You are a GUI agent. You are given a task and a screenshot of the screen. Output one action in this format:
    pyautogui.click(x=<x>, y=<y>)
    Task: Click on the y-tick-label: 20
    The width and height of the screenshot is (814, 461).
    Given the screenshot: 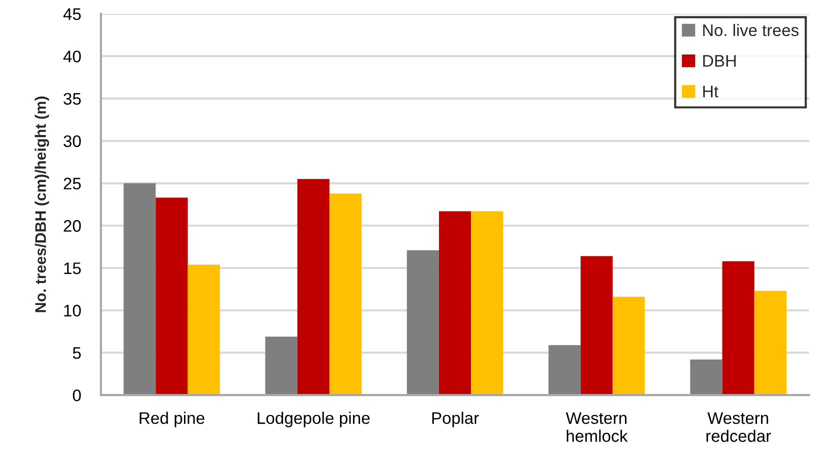 What is the action you would take?
    pyautogui.click(x=72, y=226)
    